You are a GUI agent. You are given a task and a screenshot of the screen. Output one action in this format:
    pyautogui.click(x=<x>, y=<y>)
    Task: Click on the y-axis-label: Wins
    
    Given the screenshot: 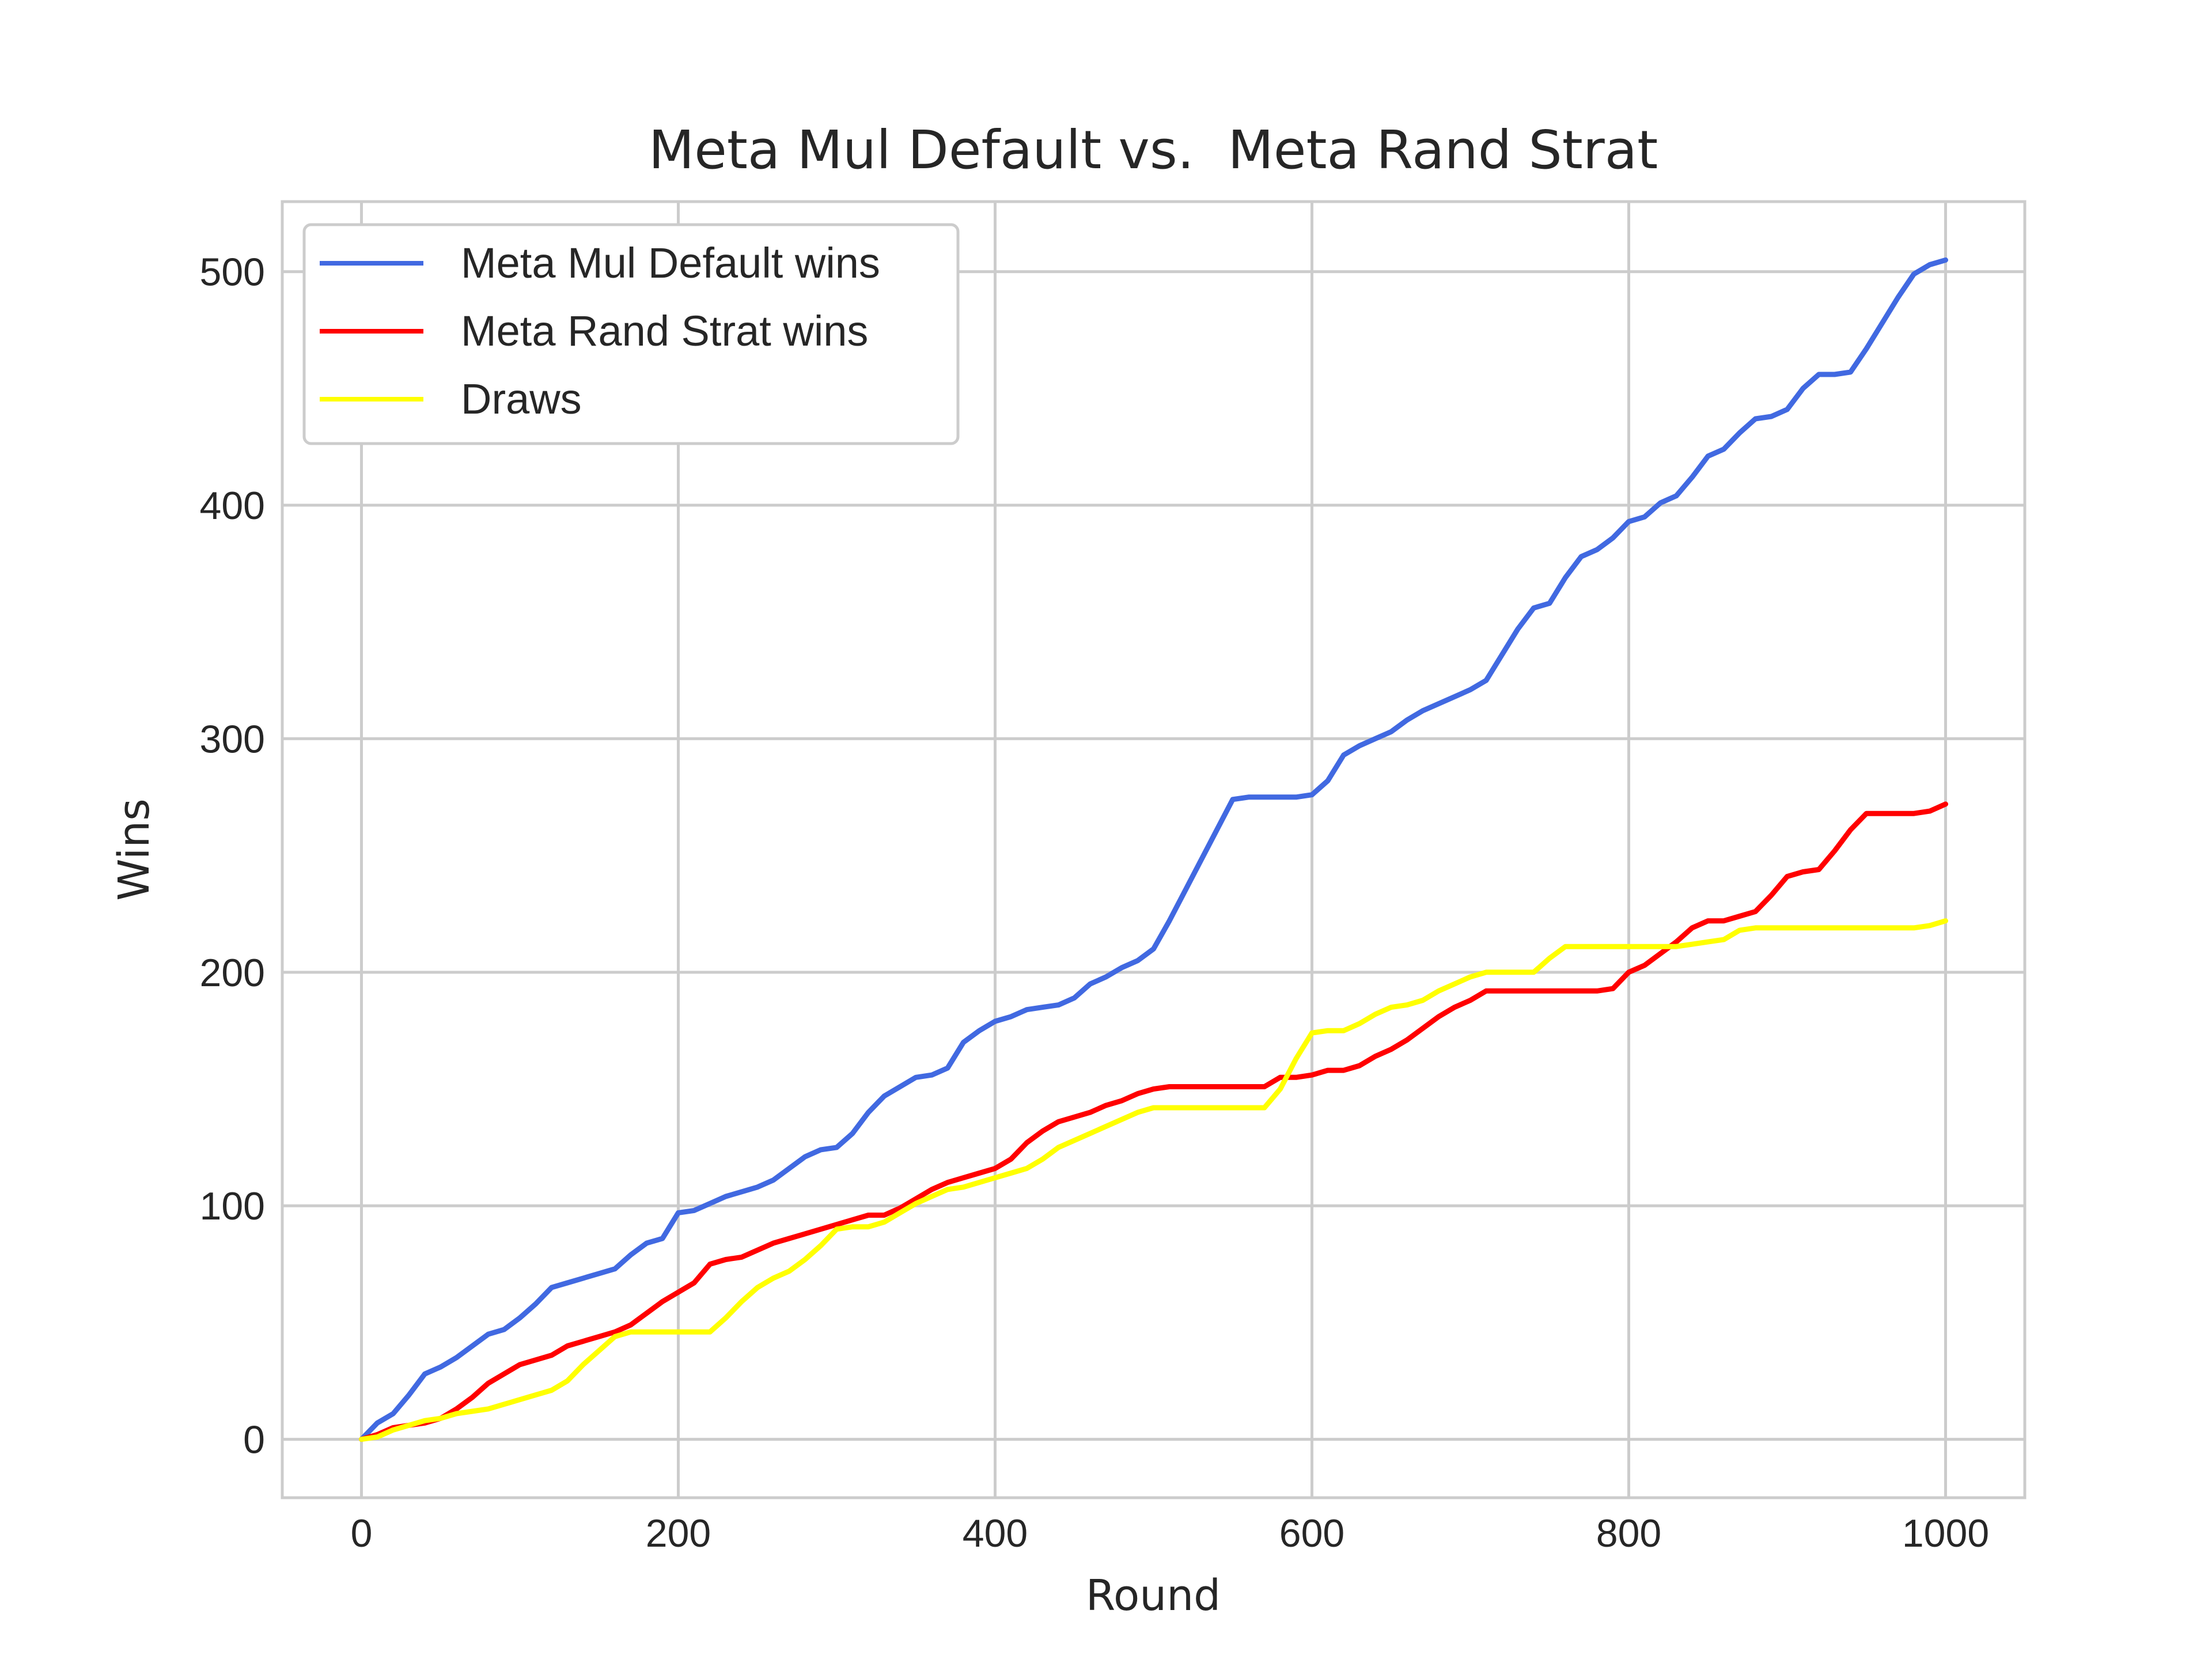 What is the action you would take?
    pyautogui.click(x=134, y=849)
    